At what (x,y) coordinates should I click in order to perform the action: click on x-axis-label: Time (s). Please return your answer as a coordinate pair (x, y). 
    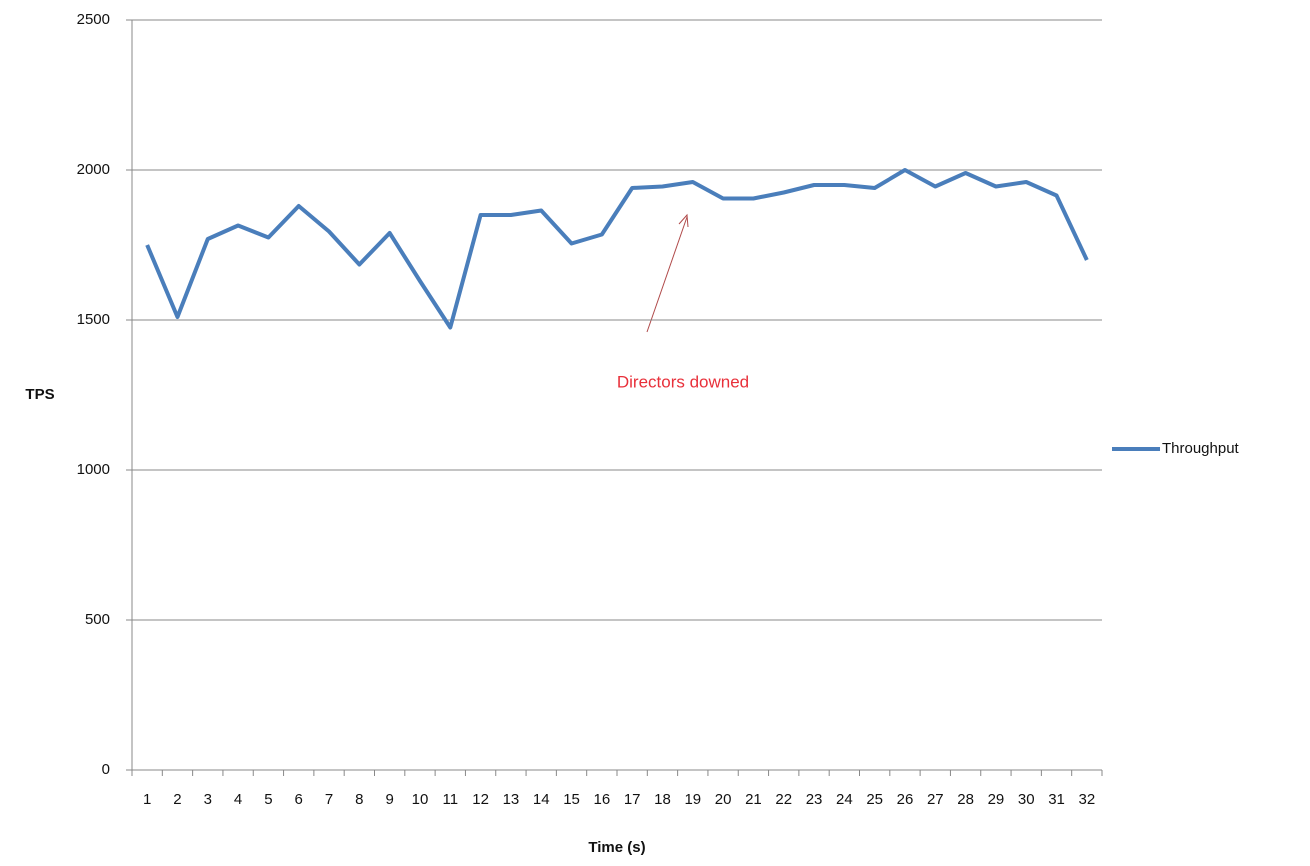
    Looking at the image, I should click on (616, 847).